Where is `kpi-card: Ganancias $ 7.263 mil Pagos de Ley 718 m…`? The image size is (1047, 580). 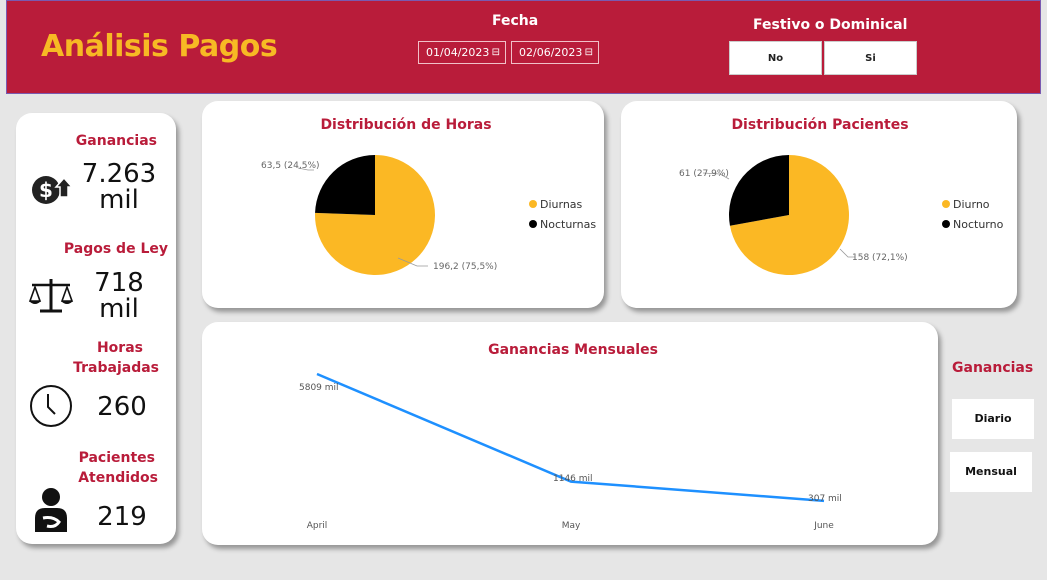 kpi-card: Ganancias $ 7.263 mil Pagos de Ley 718 m… is located at coordinates (96, 328).